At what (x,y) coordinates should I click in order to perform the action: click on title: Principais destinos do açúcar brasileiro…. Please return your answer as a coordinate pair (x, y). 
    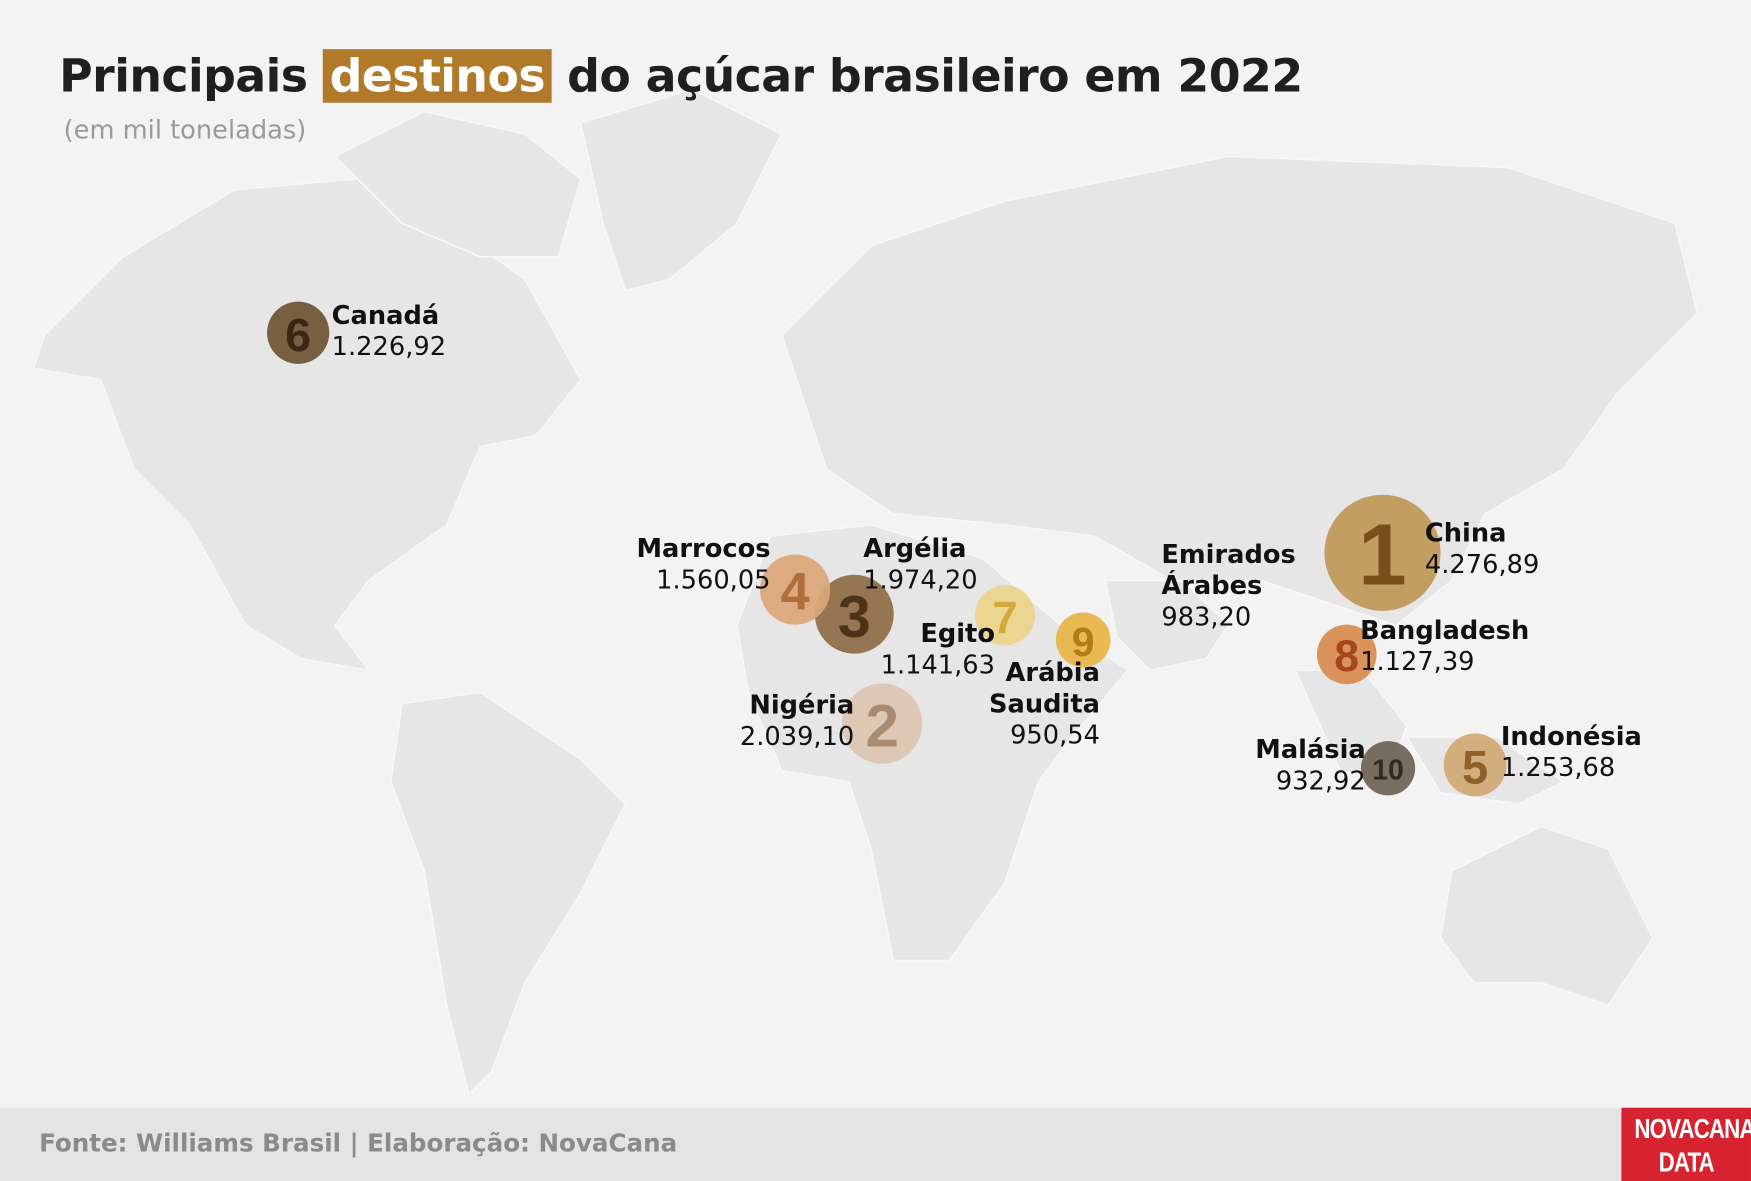
    Looking at the image, I should click on (681, 76).